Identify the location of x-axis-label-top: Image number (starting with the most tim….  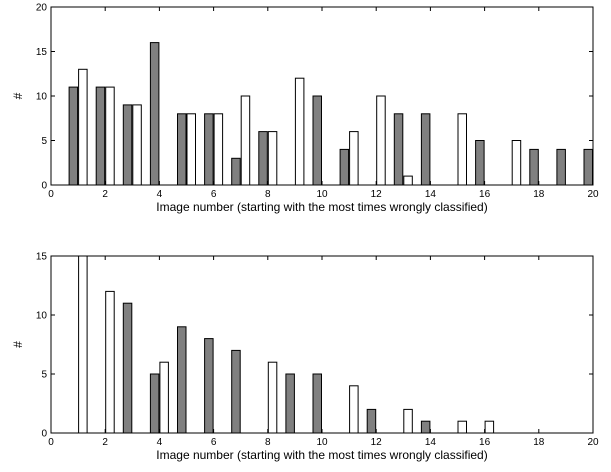
(321, 207).